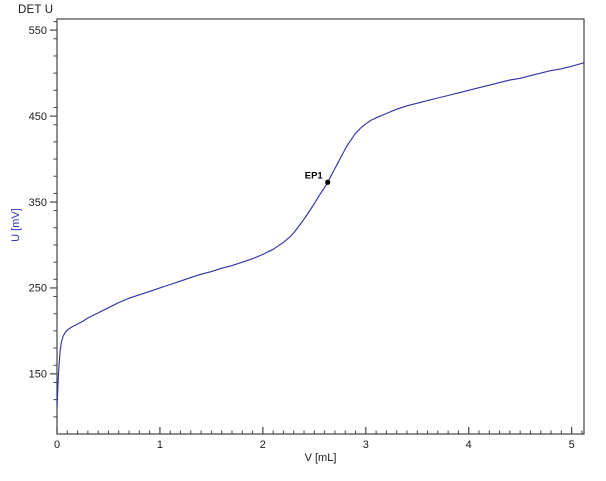 The width and height of the screenshot is (606, 481). What do you see at coordinates (38, 375) in the screenshot?
I see `y-tick-label: 150` at bounding box center [38, 375].